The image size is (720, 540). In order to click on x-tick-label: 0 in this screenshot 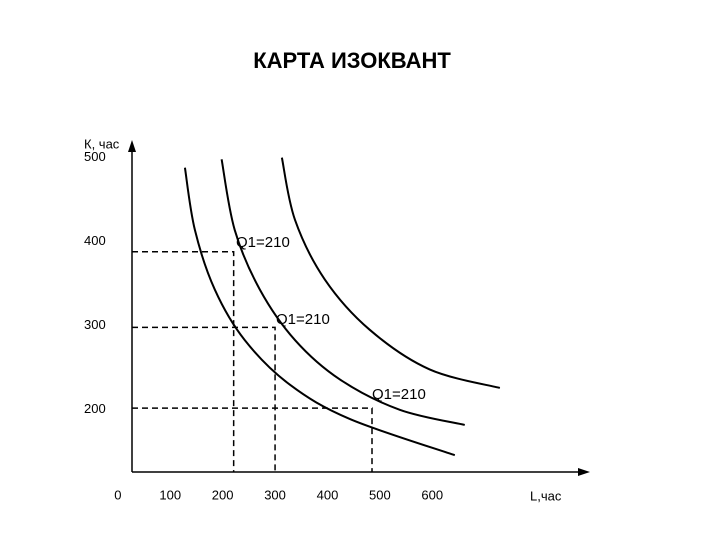, I will do `click(117, 494)`.